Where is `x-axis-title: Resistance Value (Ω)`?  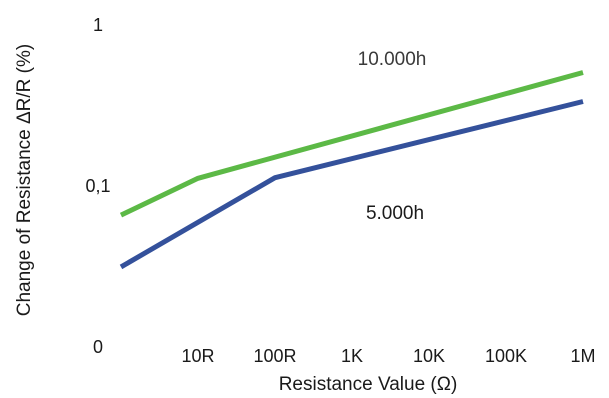 x-axis-title: Resistance Value (Ω) is located at coordinates (368, 384).